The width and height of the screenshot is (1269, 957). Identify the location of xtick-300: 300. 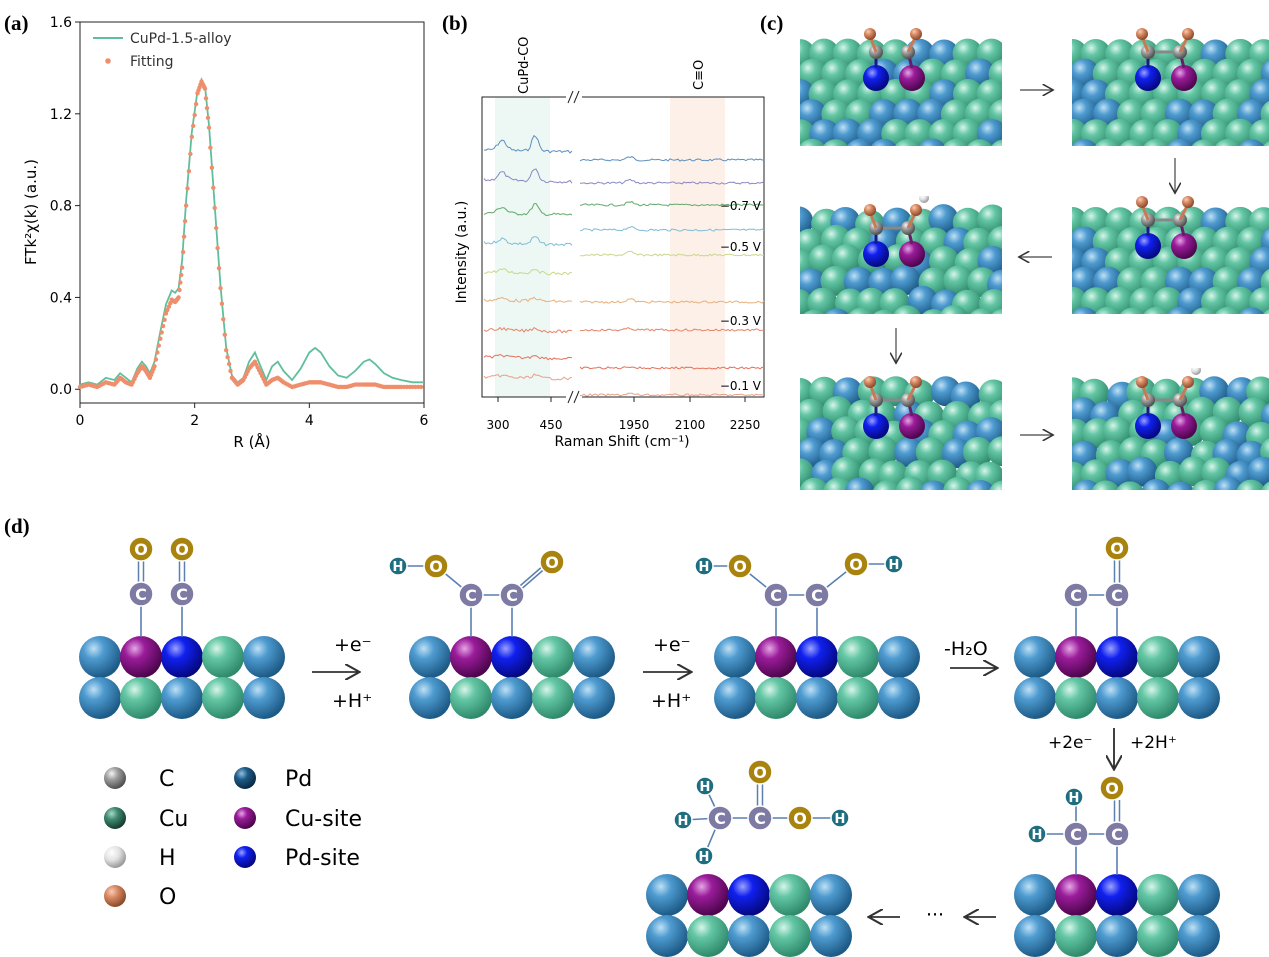
(498, 425).